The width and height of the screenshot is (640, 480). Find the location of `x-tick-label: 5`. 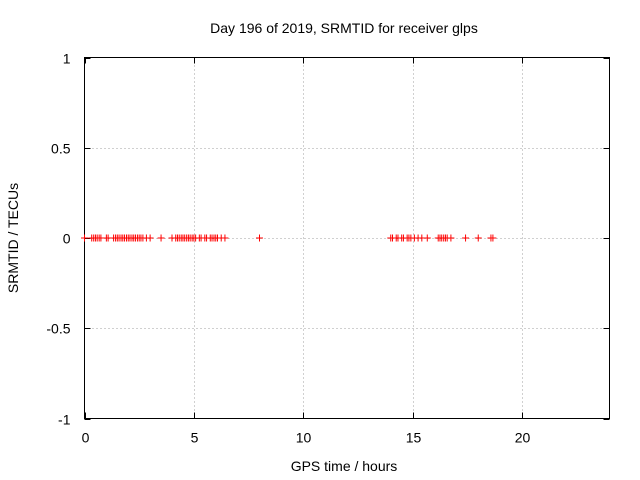

x-tick-label: 5 is located at coordinates (195, 438).